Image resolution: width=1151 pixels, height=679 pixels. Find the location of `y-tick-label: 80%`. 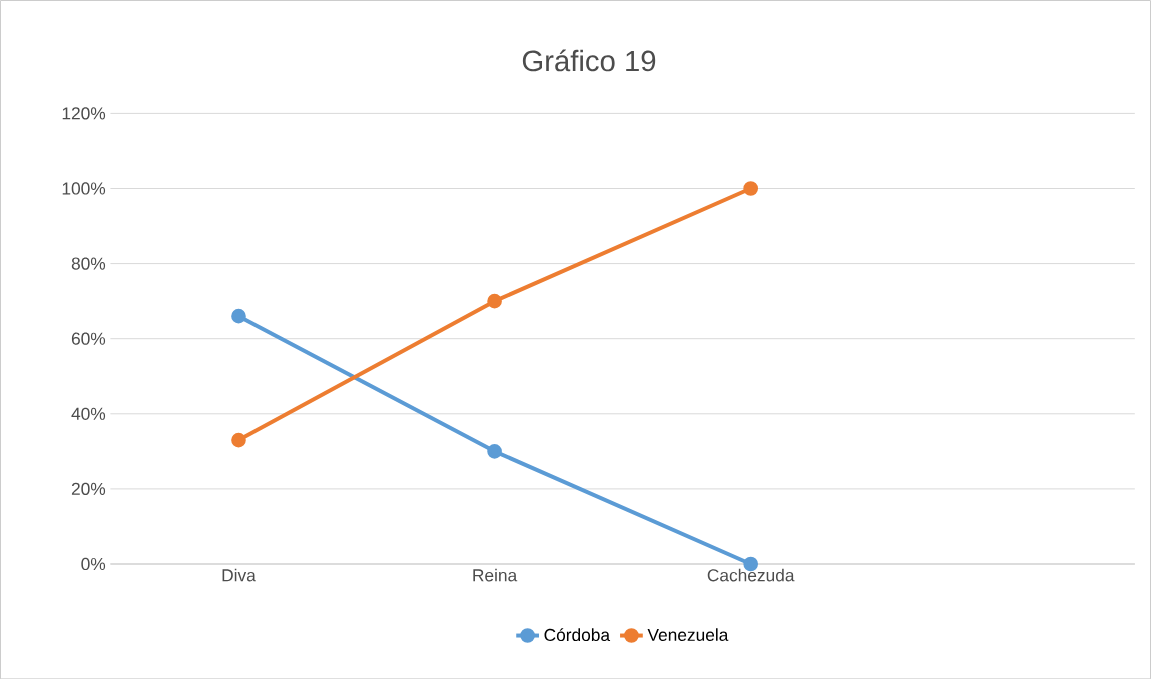

y-tick-label: 80% is located at coordinates (88, 263).